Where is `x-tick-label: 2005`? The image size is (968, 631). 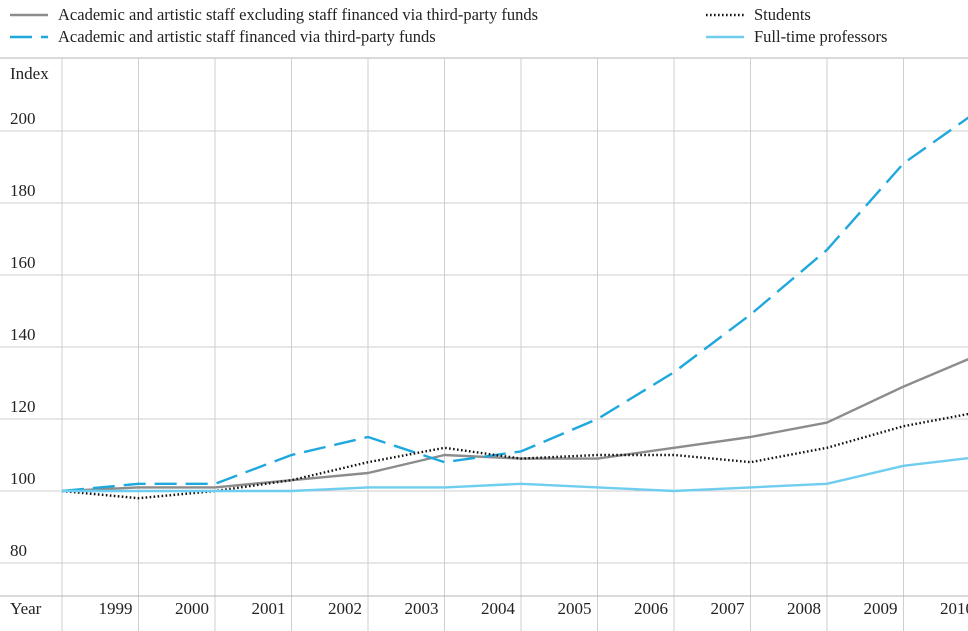
x-tick-label: 2005 is located at coordinates (575, 608).